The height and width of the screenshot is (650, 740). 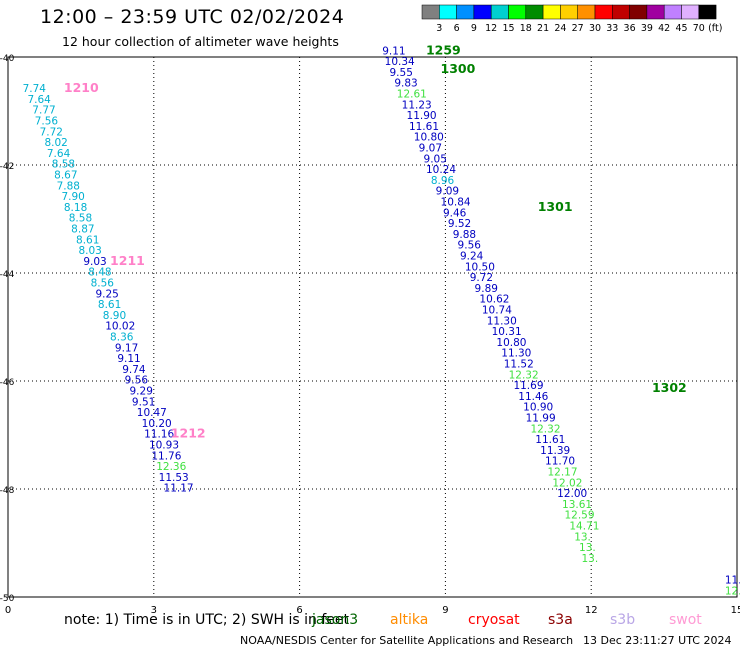 I want to click on wave-height-value: 9.74, so click(x=134, y=370).